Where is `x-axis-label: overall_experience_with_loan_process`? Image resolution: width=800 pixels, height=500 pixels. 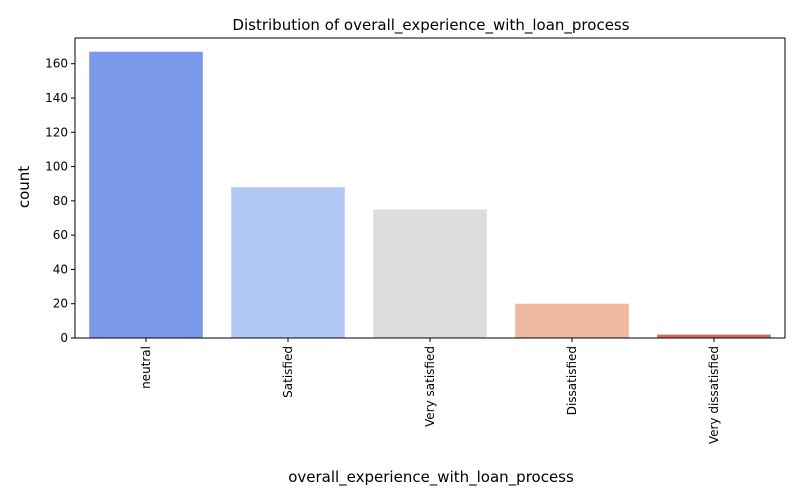
x-axis-label: overall_experience_with_loan_process is located at coordinates (431, 477).